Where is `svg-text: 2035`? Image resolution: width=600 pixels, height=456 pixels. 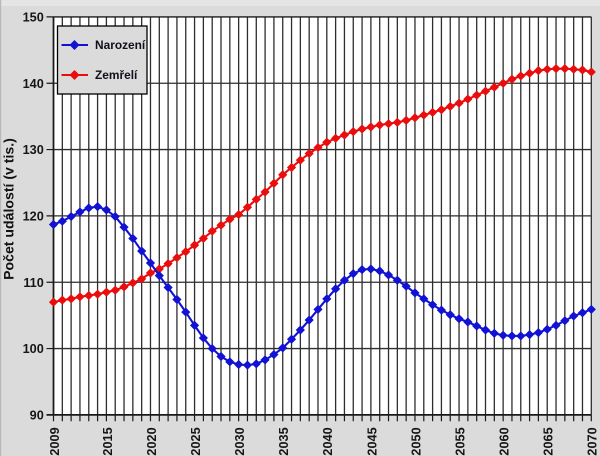 svg-text: 2035 is located at coordinates (284, 441).